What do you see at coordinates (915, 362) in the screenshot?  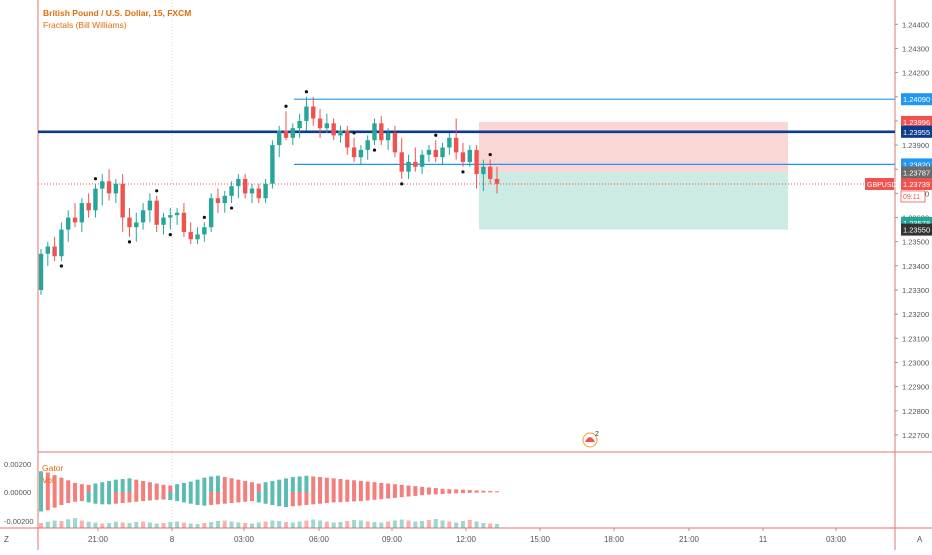 I see `price-tick-label: 1.23000` at bounding box center [915, 362].